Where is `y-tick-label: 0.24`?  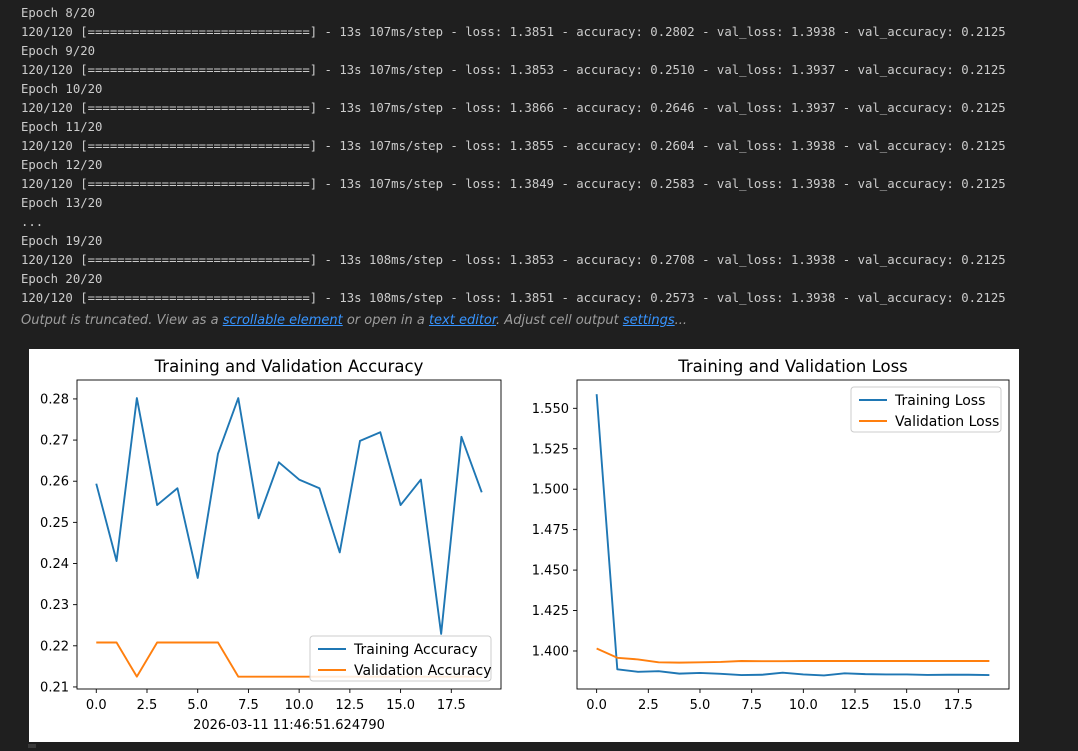 y-tick-label: 0.24 is located at coordinates (54, 564).